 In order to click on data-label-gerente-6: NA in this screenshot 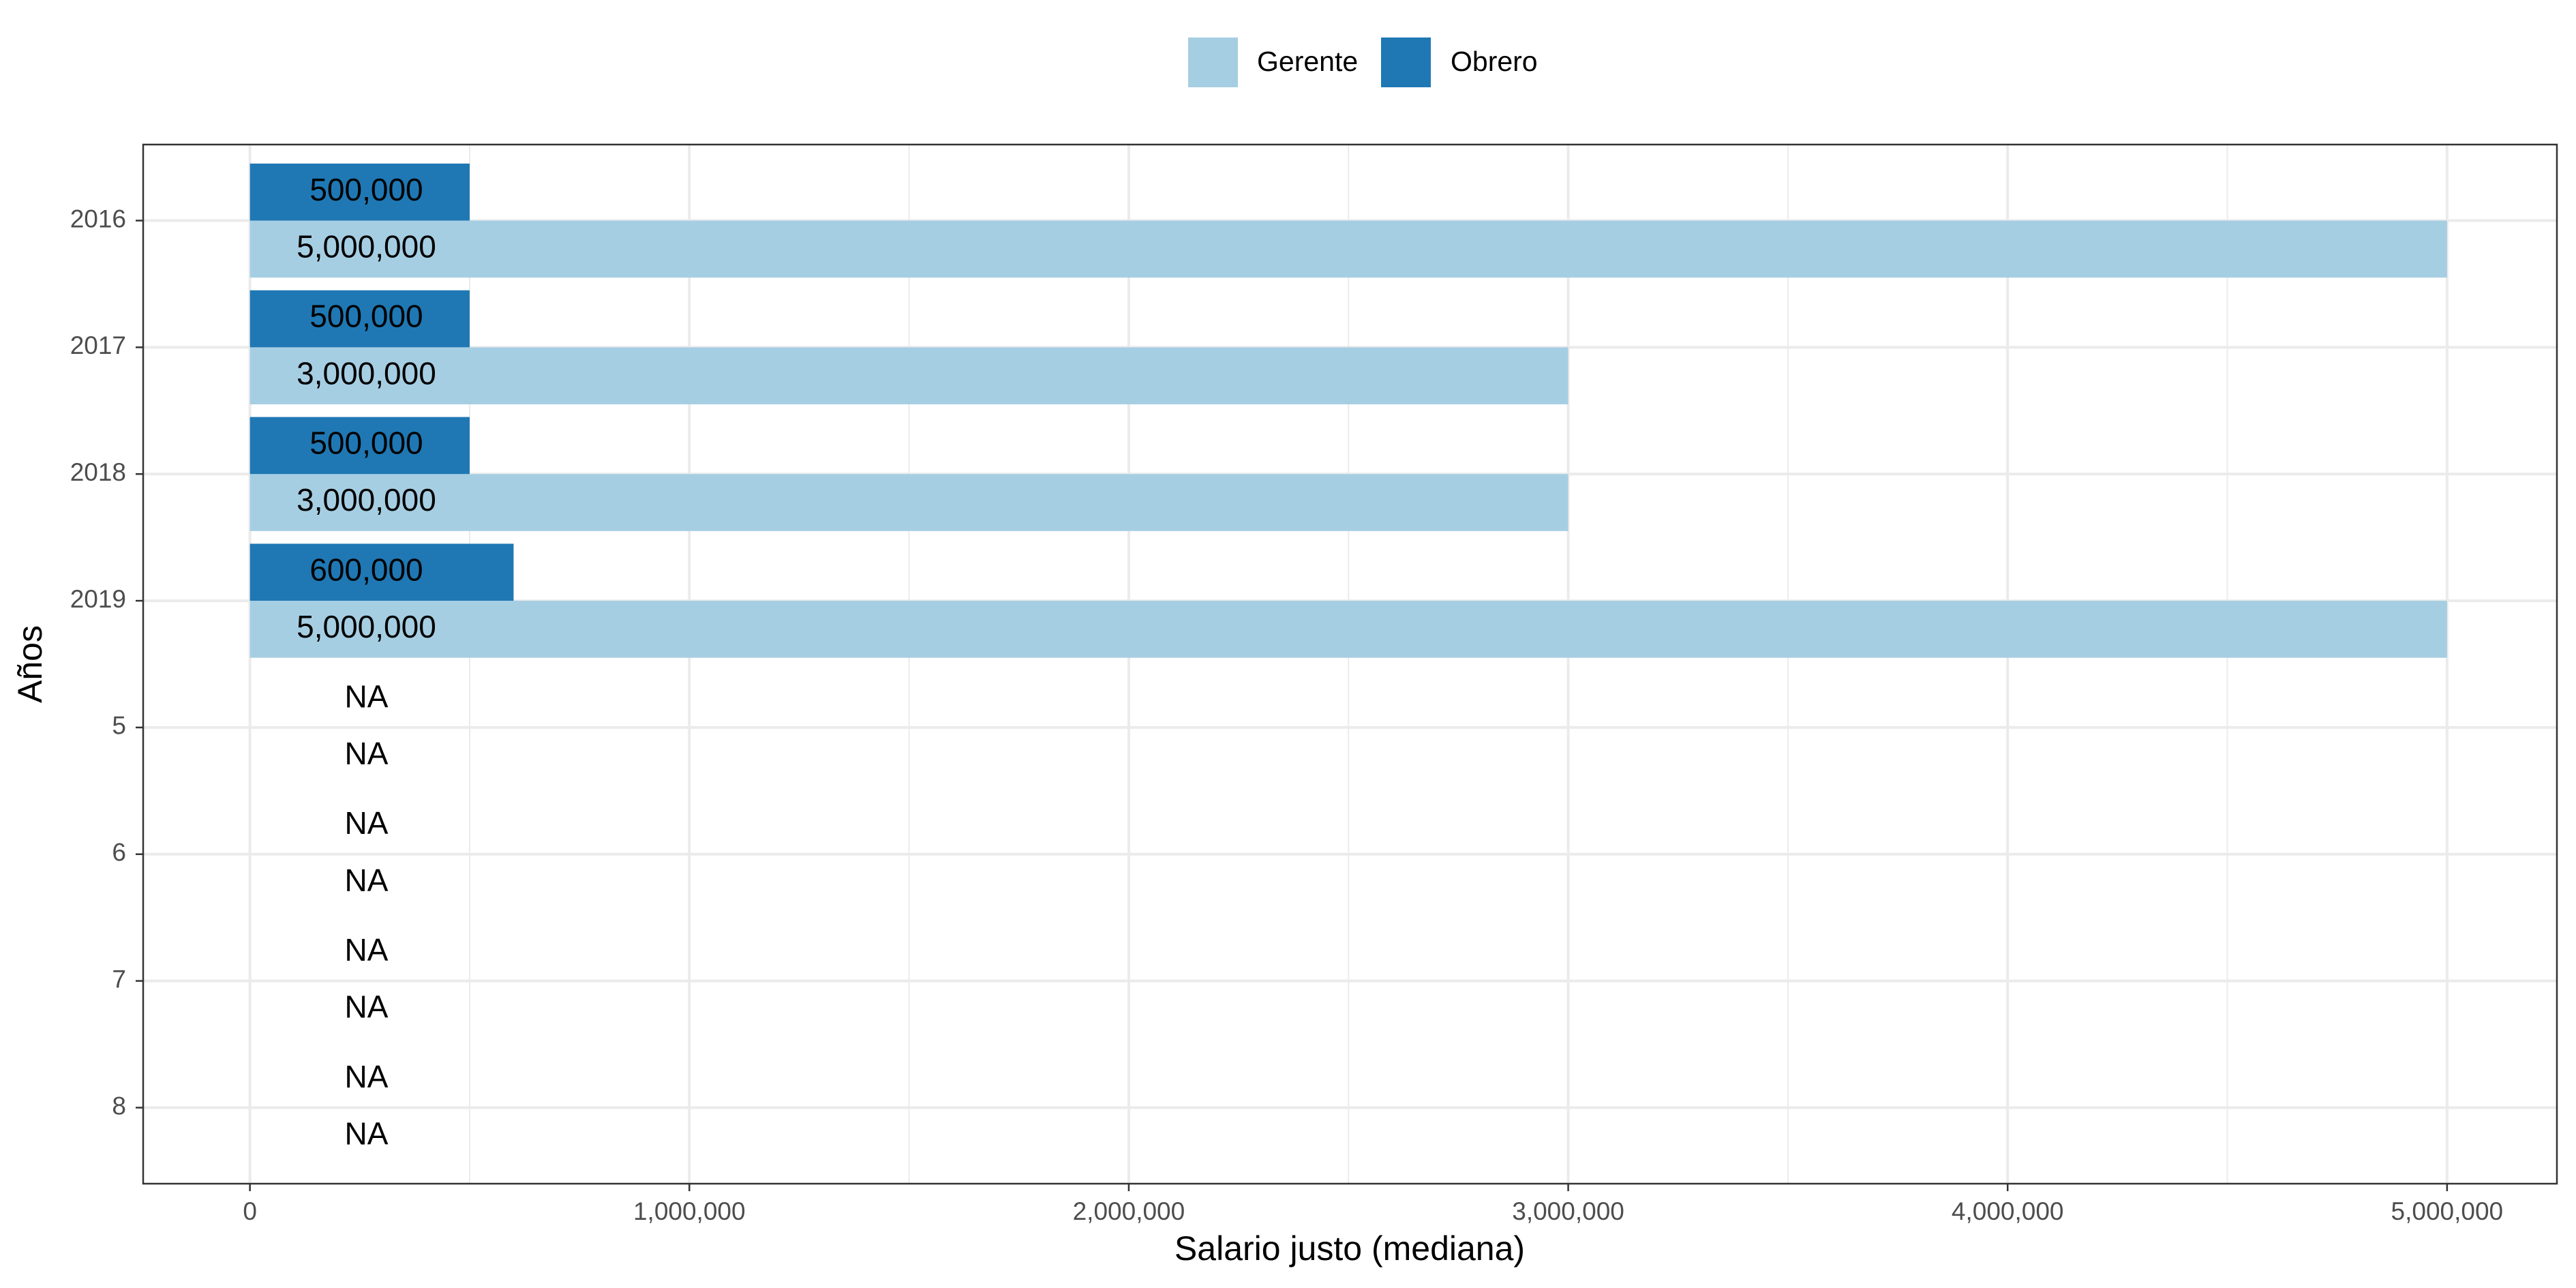, I will do `click(367, 880)`.